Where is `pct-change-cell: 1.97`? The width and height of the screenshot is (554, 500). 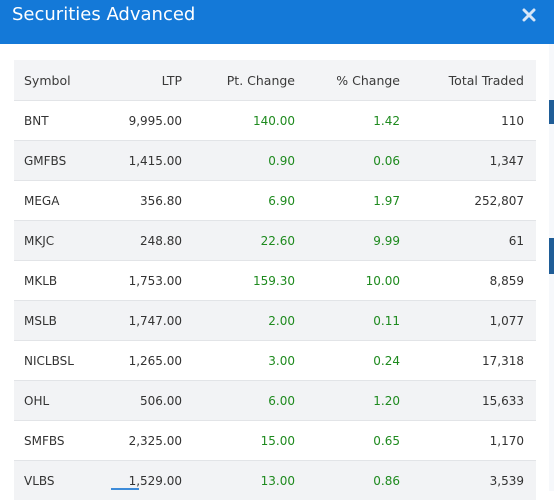
pct-change-cell: 1.97 is located at coordinates (347, 201).